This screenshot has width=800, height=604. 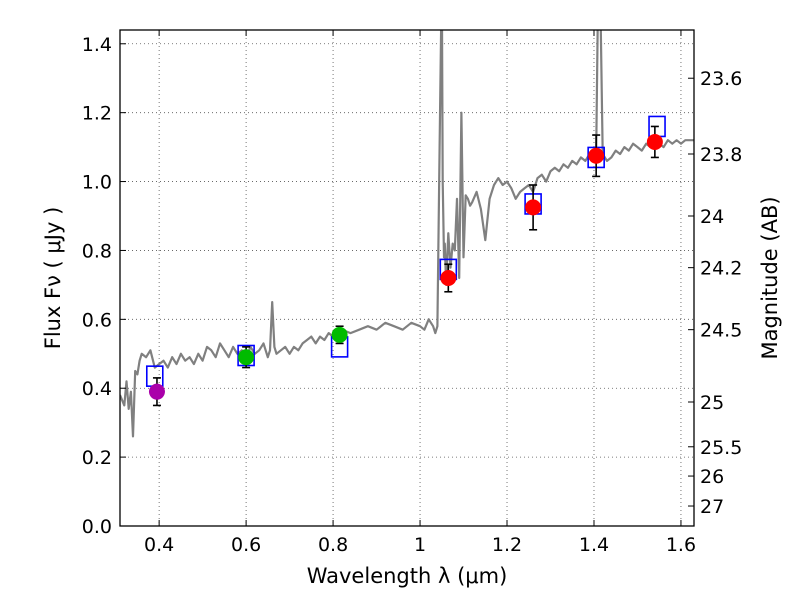 What do you see at coordinates (97, 320) in the screenshot?
I see `y-tick-label: 0.6` at bounding box center [97, 320].